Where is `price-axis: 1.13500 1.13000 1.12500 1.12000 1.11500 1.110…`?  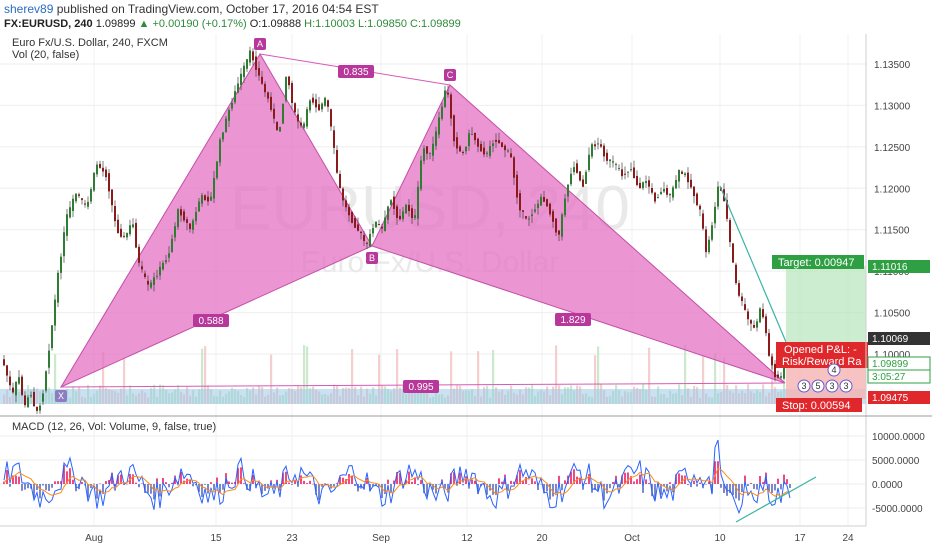
price-axis: 1.13500 1.13000 1.12500 1.12000 1.11500 1.110… is located at coordinates (888, 280).